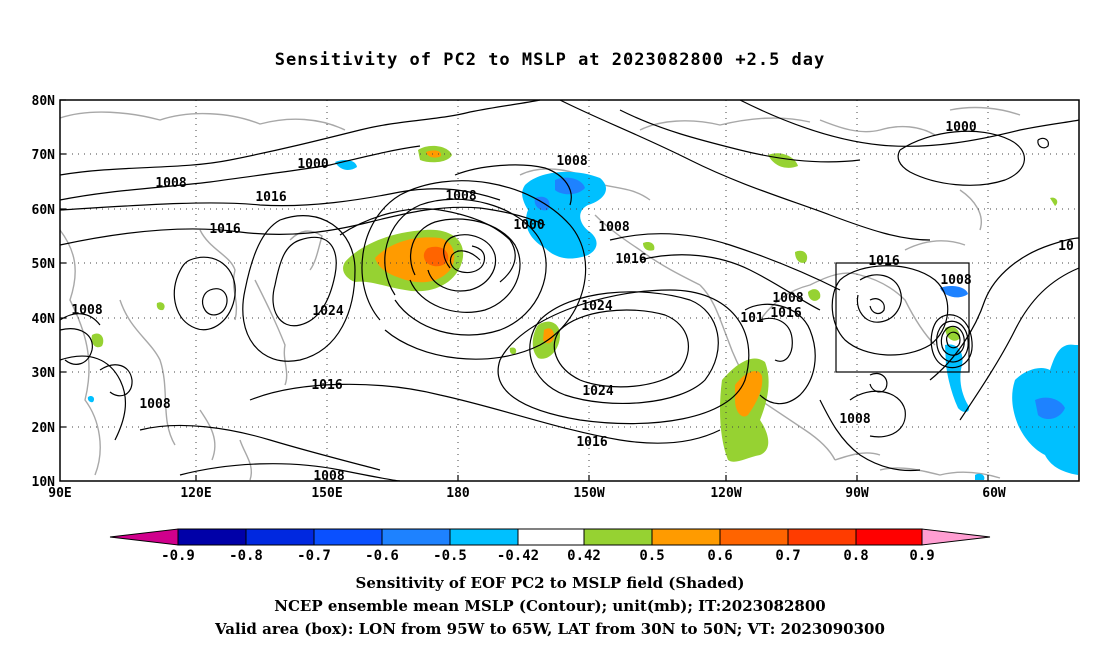  What do you see at coordinates (1066, 246) in the screenshot?
I see `isobar-label: 10` at bounding box center [1066, 246].